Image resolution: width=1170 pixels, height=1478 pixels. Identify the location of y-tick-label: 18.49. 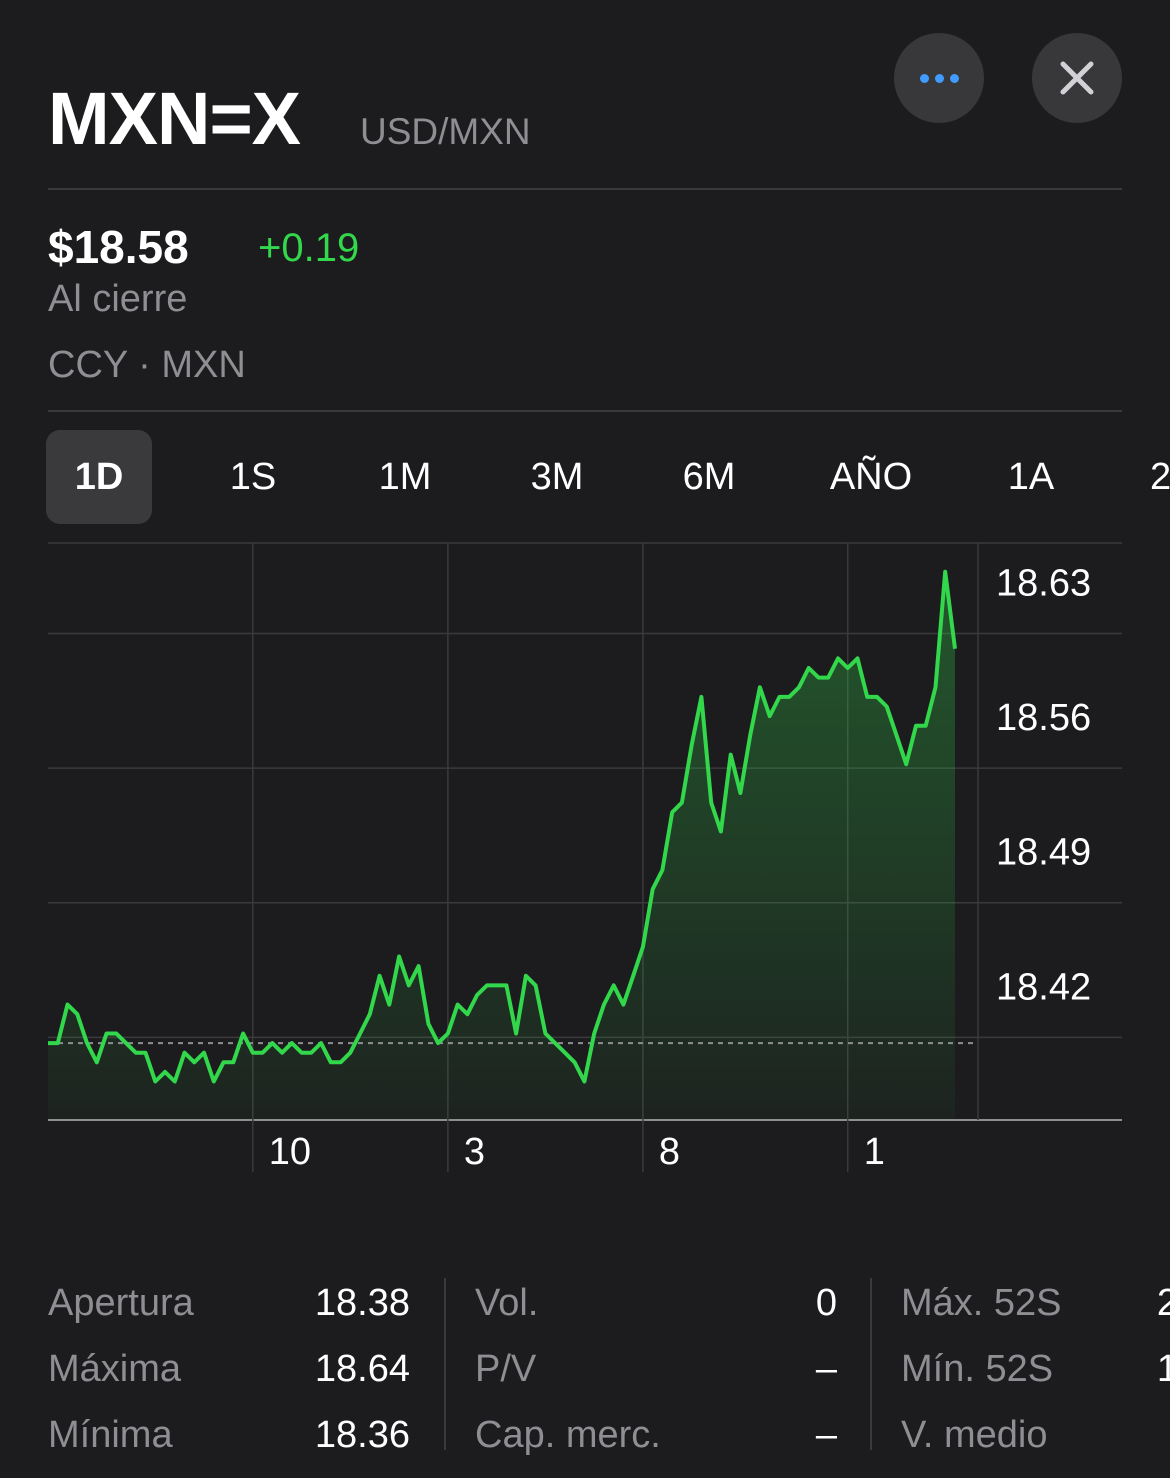
(1043, 853).